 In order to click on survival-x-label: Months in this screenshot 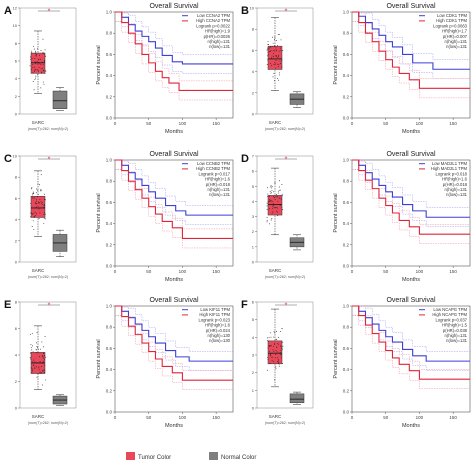, I will do `click(411, 280)`.